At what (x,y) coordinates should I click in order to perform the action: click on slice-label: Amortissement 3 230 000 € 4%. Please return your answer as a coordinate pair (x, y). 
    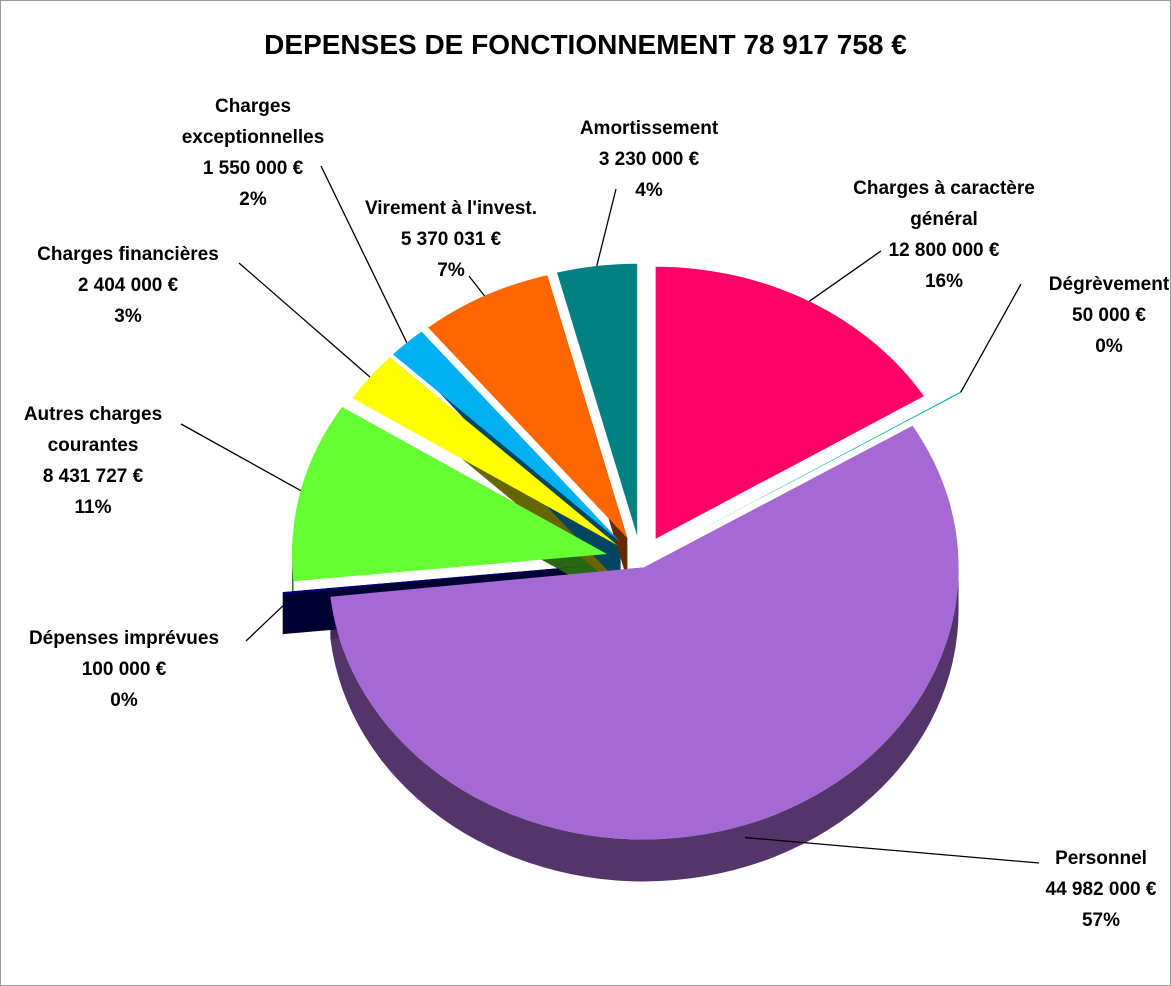
    Looking at the image, I should click on (649, 159).